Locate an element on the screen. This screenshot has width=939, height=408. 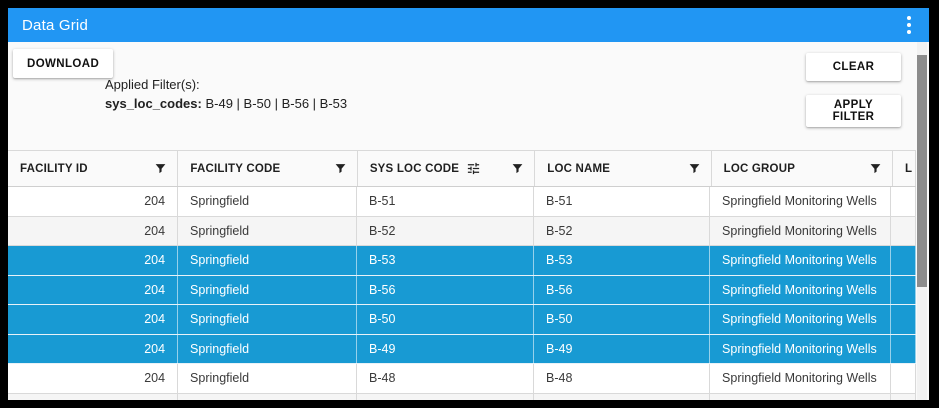
app-titlebar: Data Grid is located at coordinates (468, 25).